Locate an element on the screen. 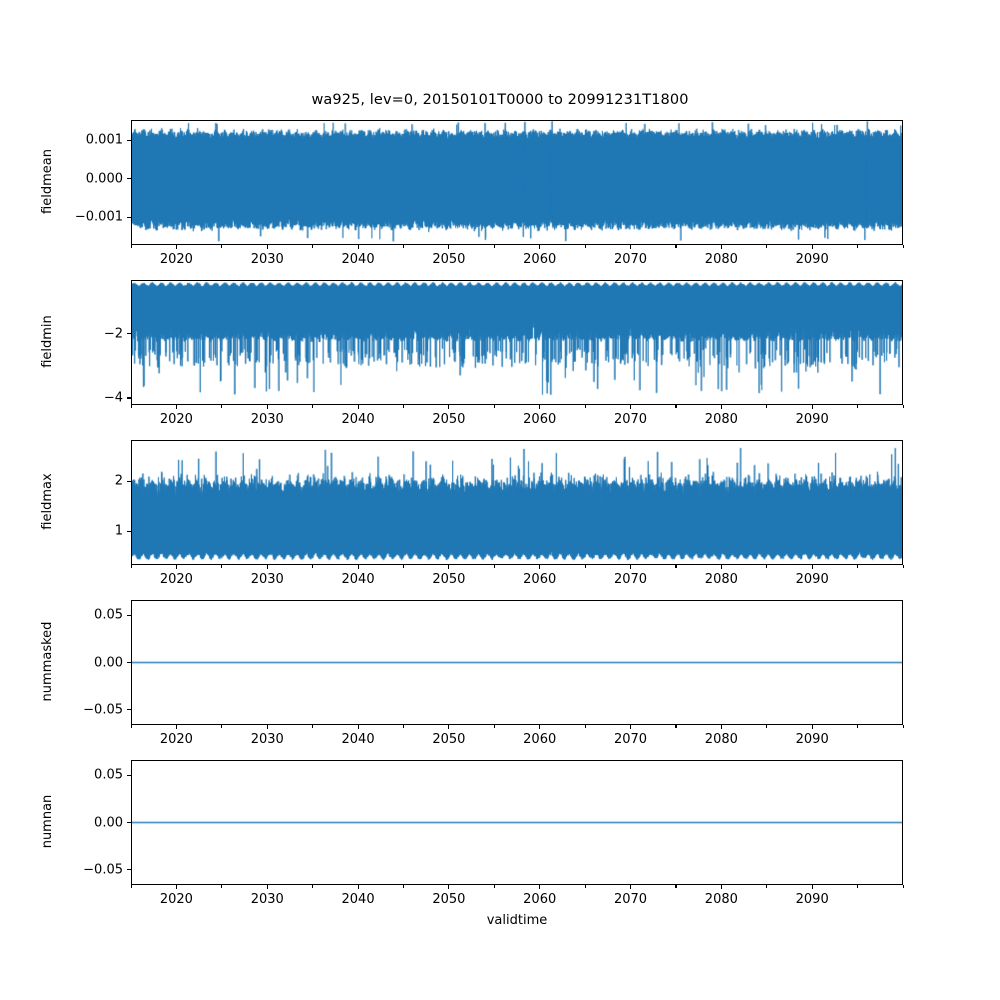 Image resolution: width=1000 pixels, height=1000 pixels. x-tick-label-fieldmin-1: 2030 is located at coordinates (267, 419).